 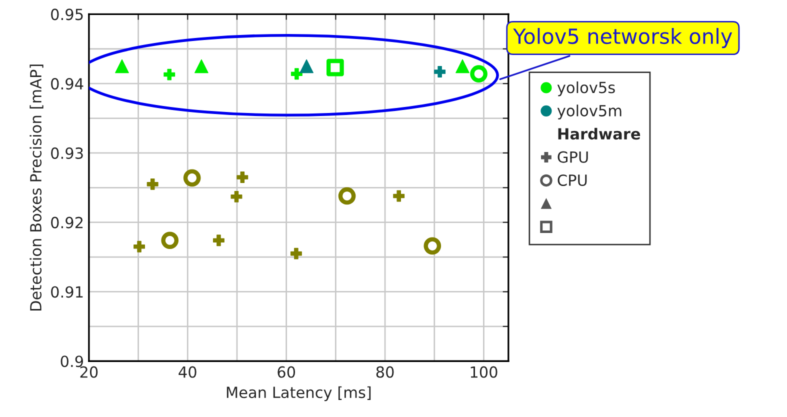 I want to click on text: GPU, so click(x=573, y=157).